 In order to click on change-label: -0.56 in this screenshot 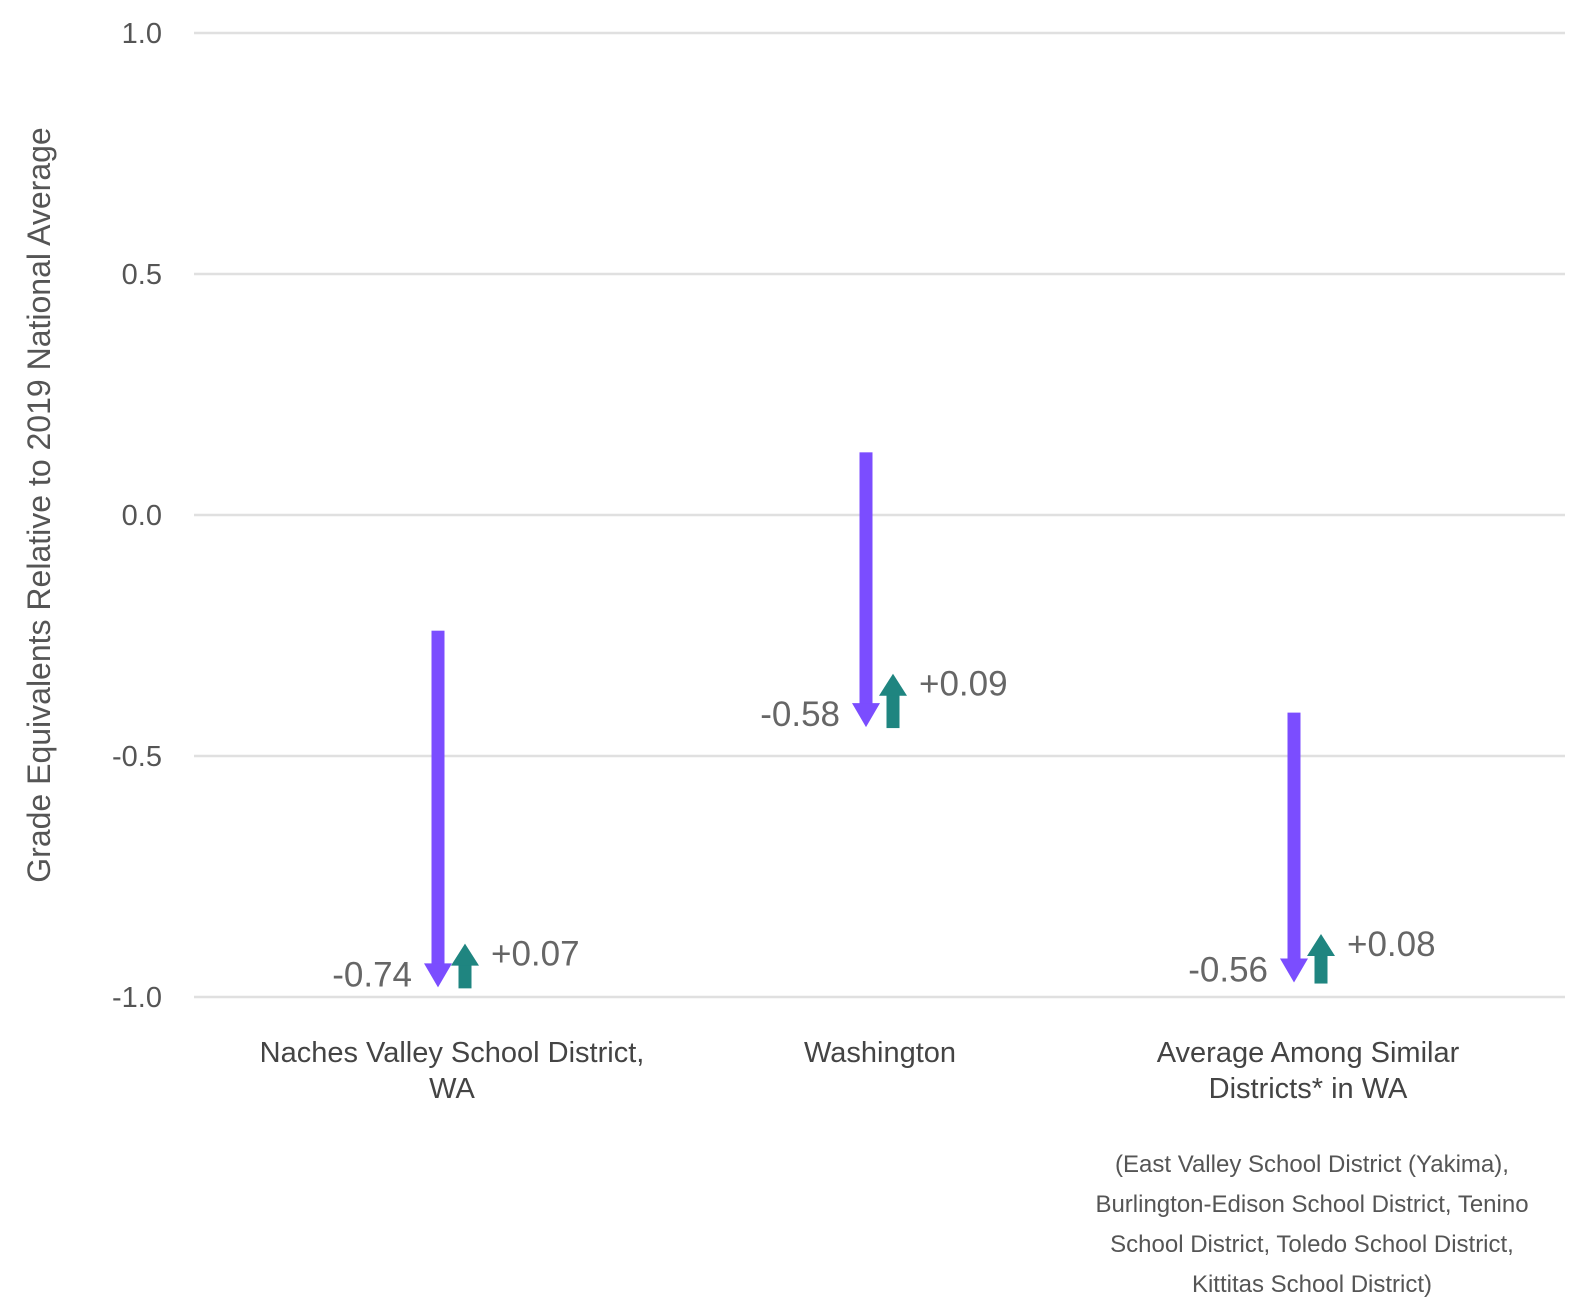, I will do `click(1228, 970)`.